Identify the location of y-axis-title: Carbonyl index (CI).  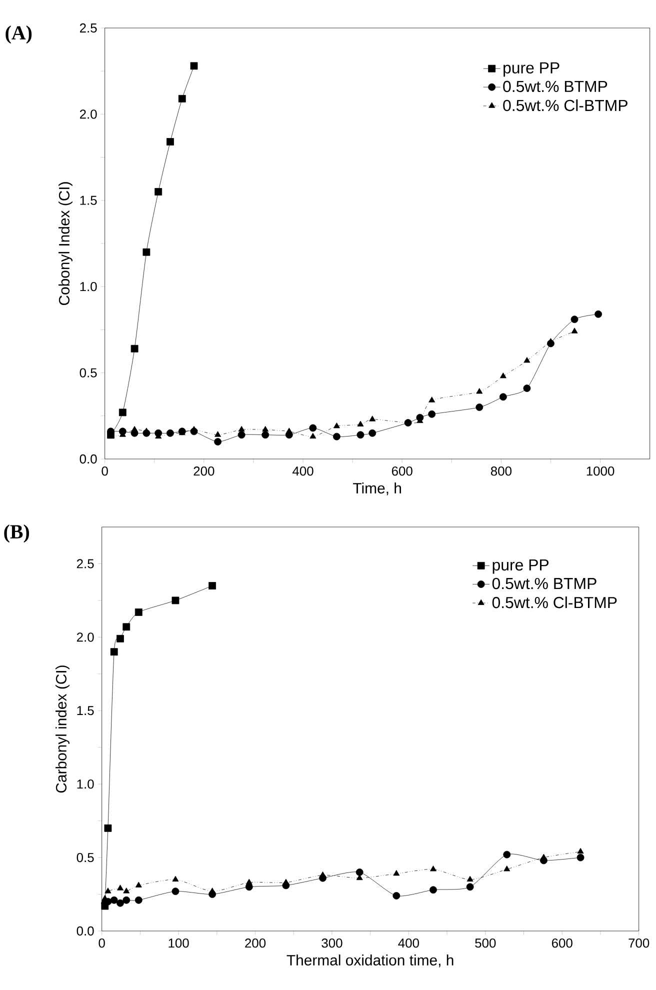
(63, 729).